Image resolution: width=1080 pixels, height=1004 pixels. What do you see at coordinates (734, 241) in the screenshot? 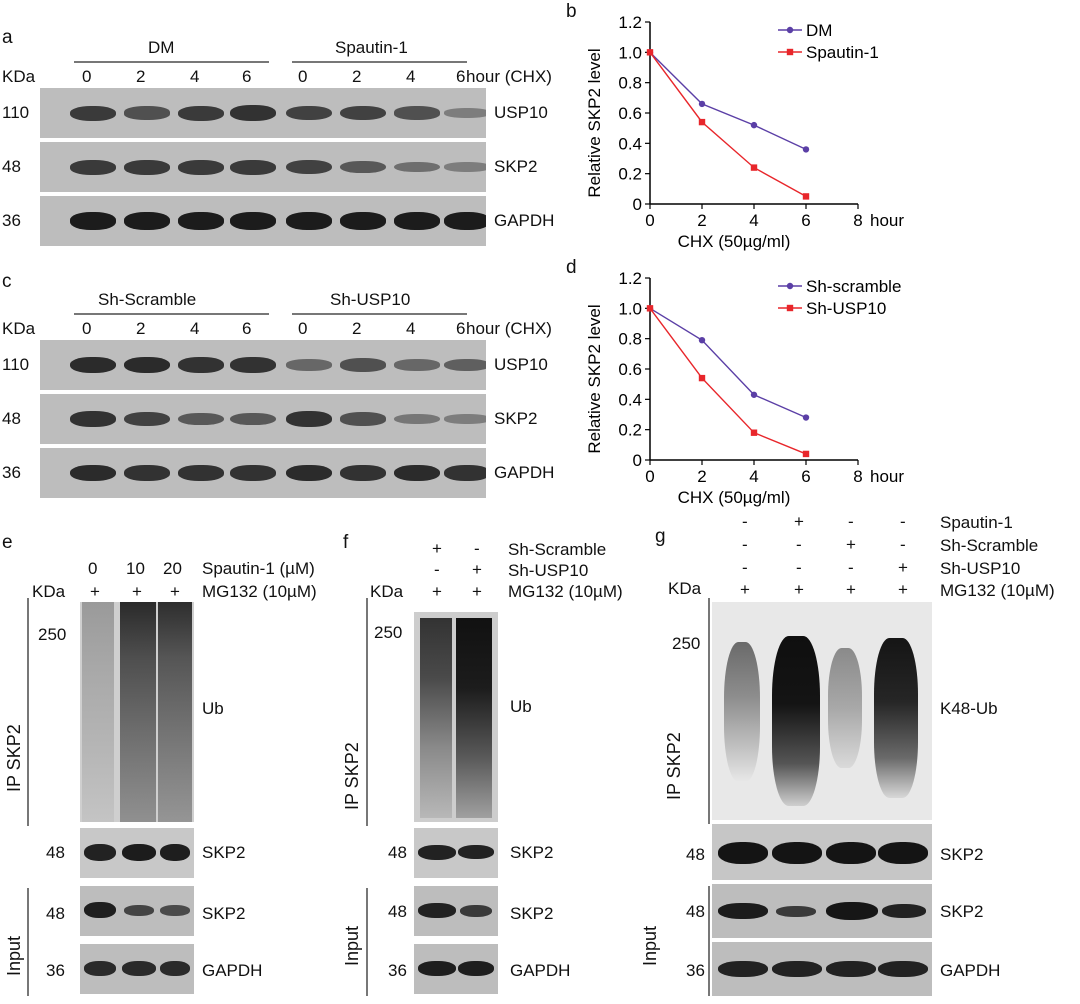
I see `x-axis-label: CHX (50µg/ml)` at bounding box center [734, 241].